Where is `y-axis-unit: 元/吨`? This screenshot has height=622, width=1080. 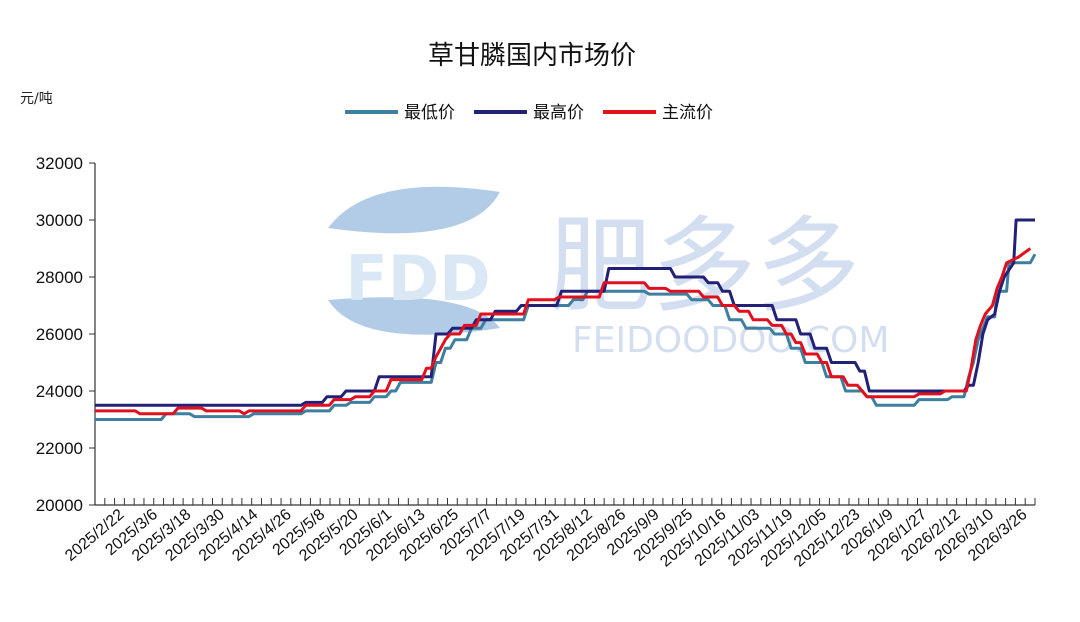
y-axis-unit: 元/吨 is located at coordinates (36, 99).